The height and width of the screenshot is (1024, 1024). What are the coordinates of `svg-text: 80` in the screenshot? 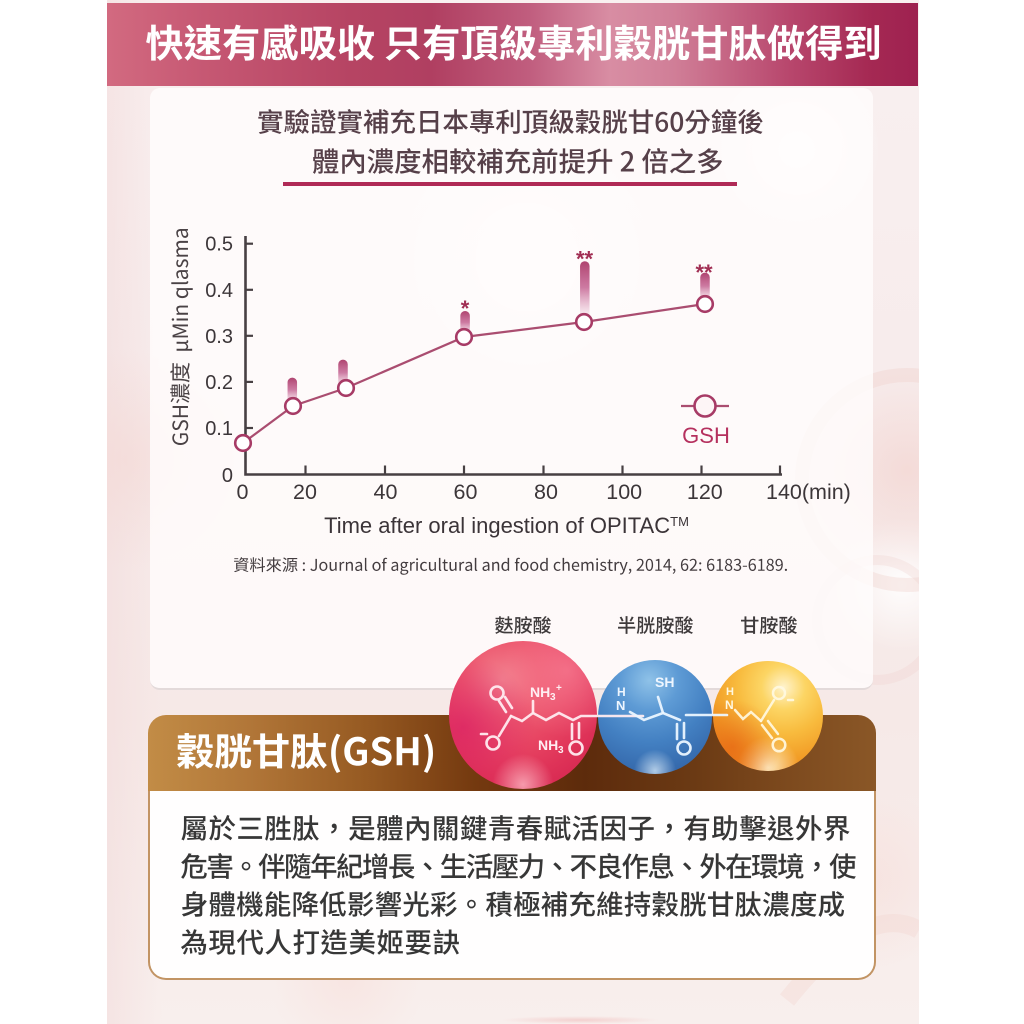 It's located at (546, 492).